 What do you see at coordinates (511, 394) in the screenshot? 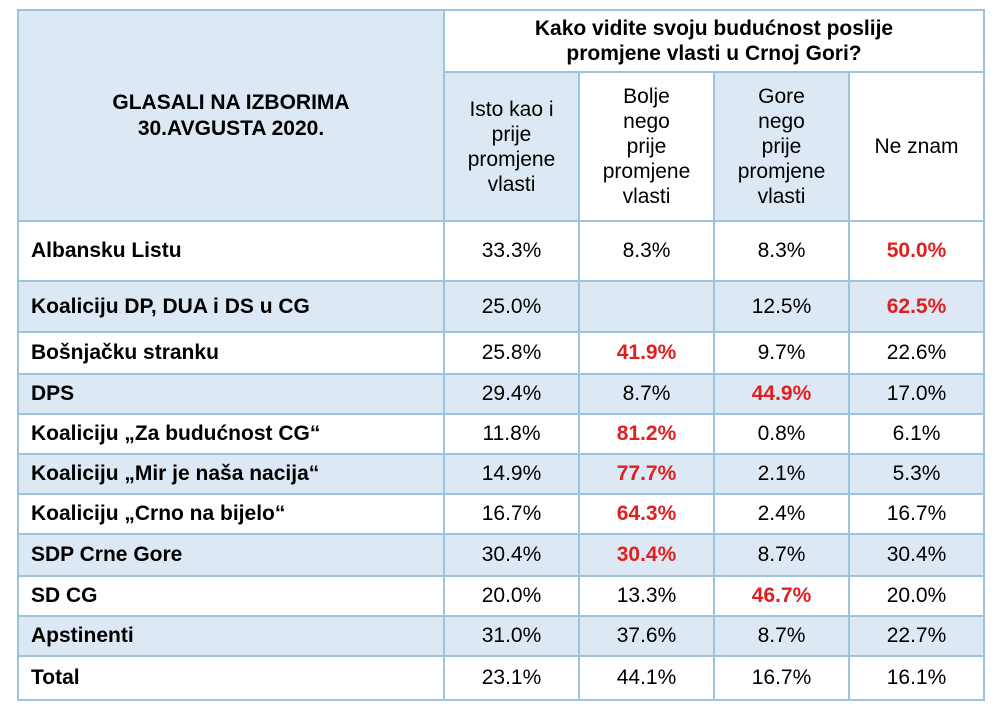
I see `value-cell: 29.4%` at bounding box center [511, 394].